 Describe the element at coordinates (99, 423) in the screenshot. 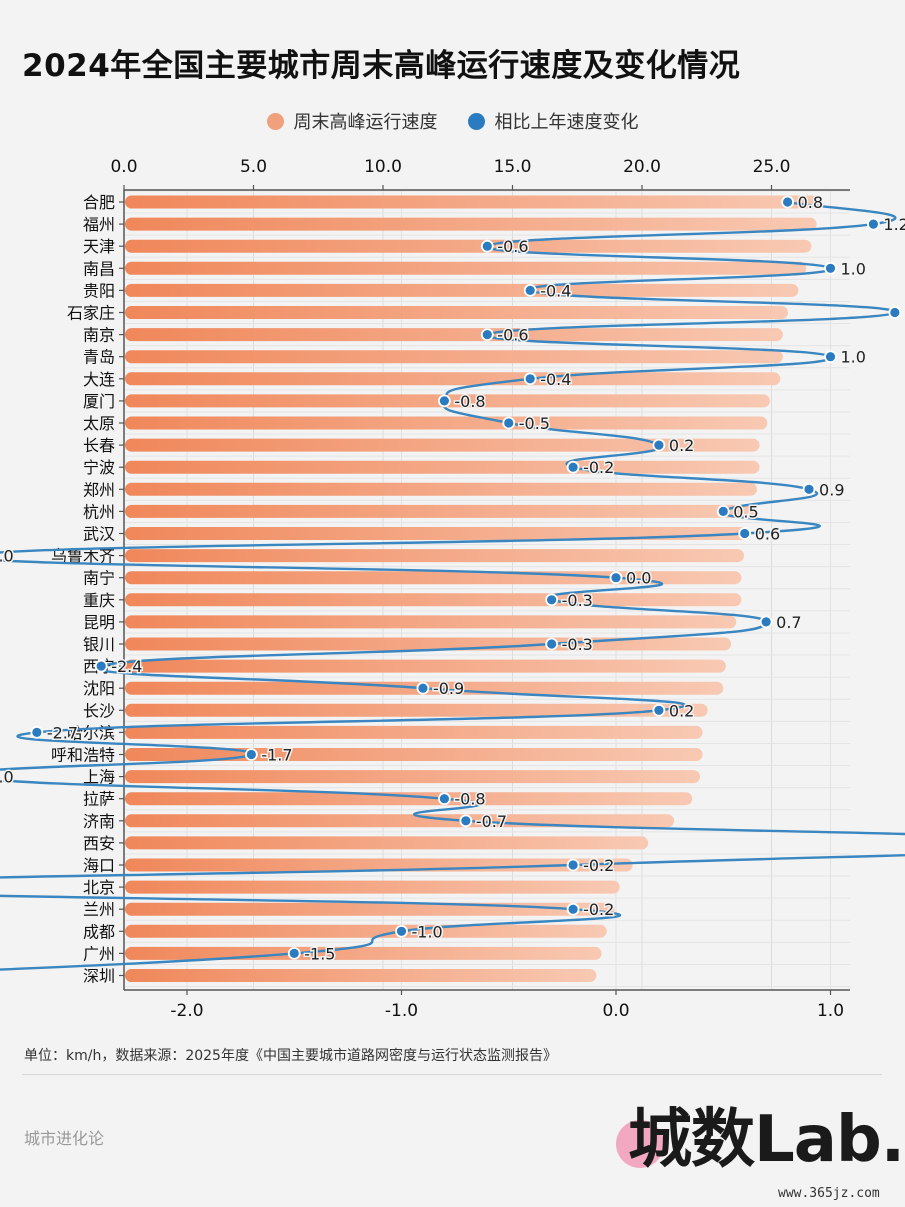

I see `city-label: 太原` at that location.